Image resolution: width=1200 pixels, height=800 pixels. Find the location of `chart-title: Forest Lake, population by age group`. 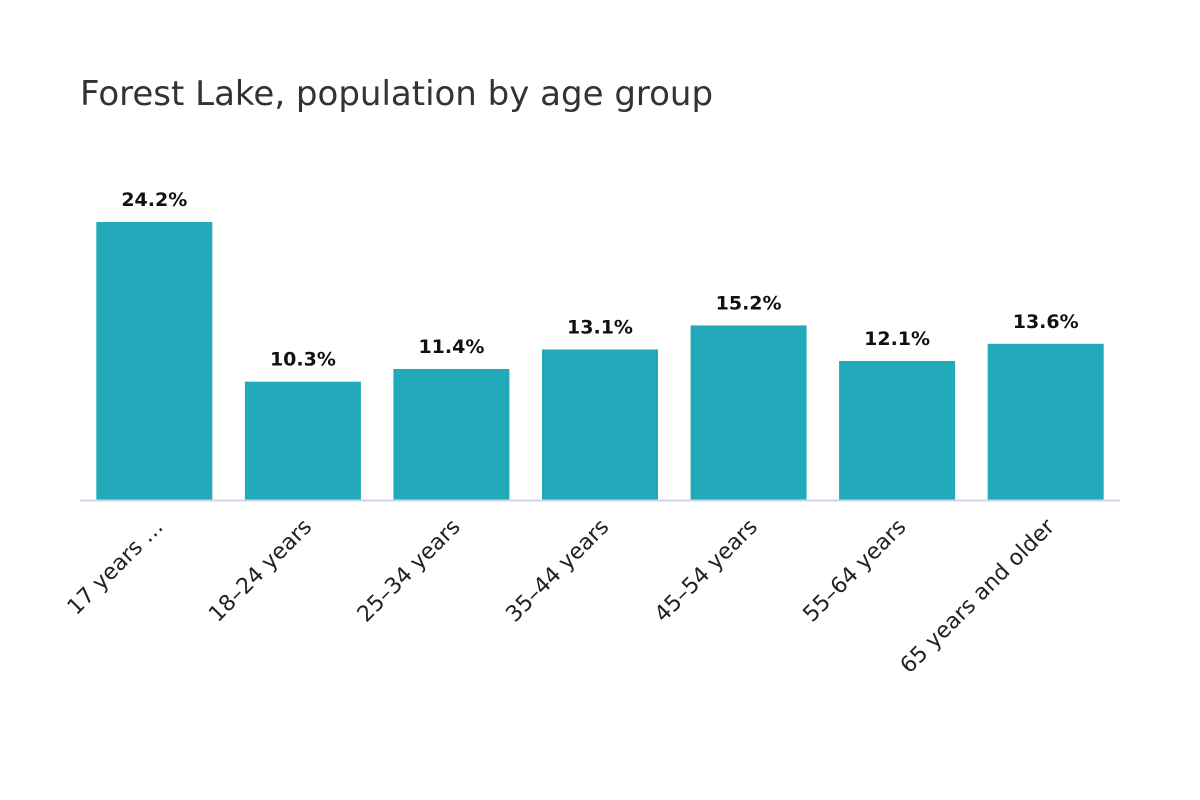

chart-title: Forest Lake, population by age group is located at coordinates (397, 94).